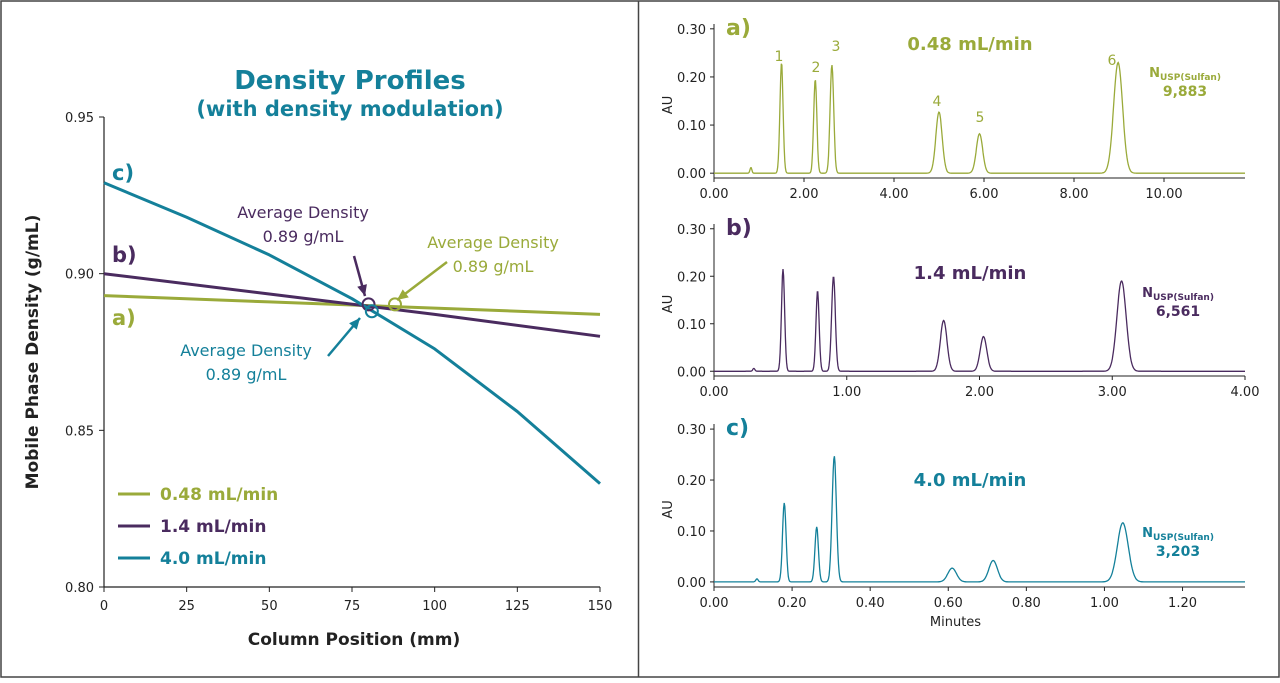 Image resolution: width=1280 pixels, height=683 pixels. I want to click on peak-label: 6, so click(1112, 61).